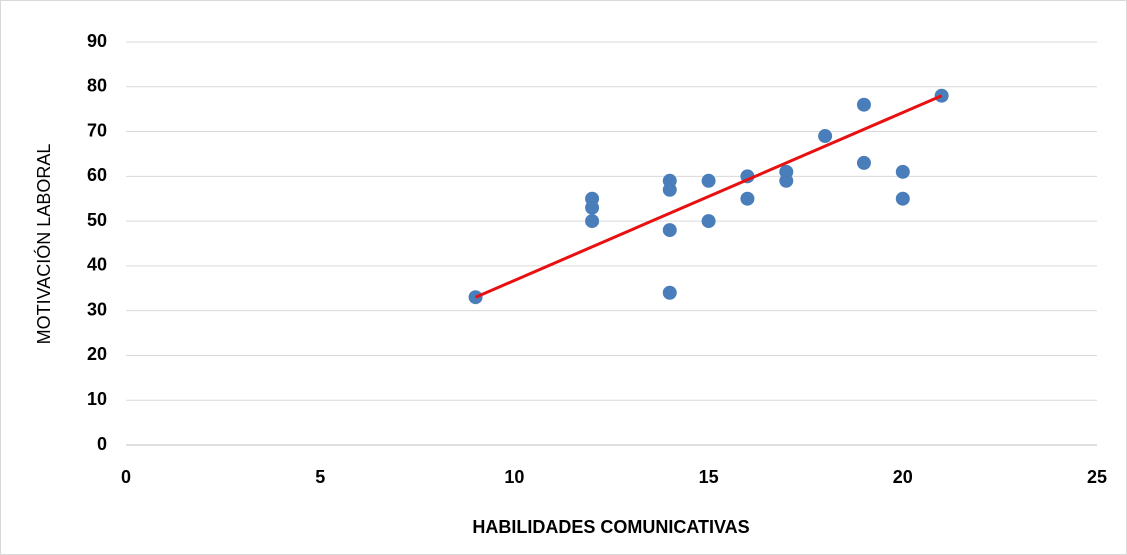  I want to click on y-tick-label: 40, so click(97, 265).